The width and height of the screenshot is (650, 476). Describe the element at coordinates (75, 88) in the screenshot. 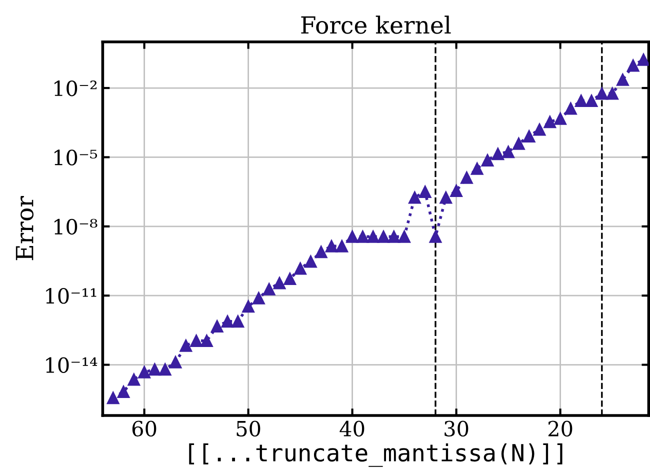

I see `y-tick-label: 10⁻²` at that location.